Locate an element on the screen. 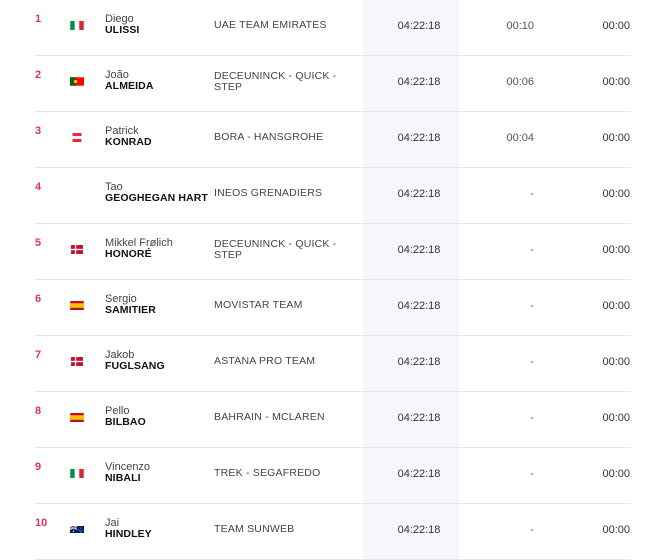  rider-name: Jai HINDLEY is located at coordinates (128, 529).